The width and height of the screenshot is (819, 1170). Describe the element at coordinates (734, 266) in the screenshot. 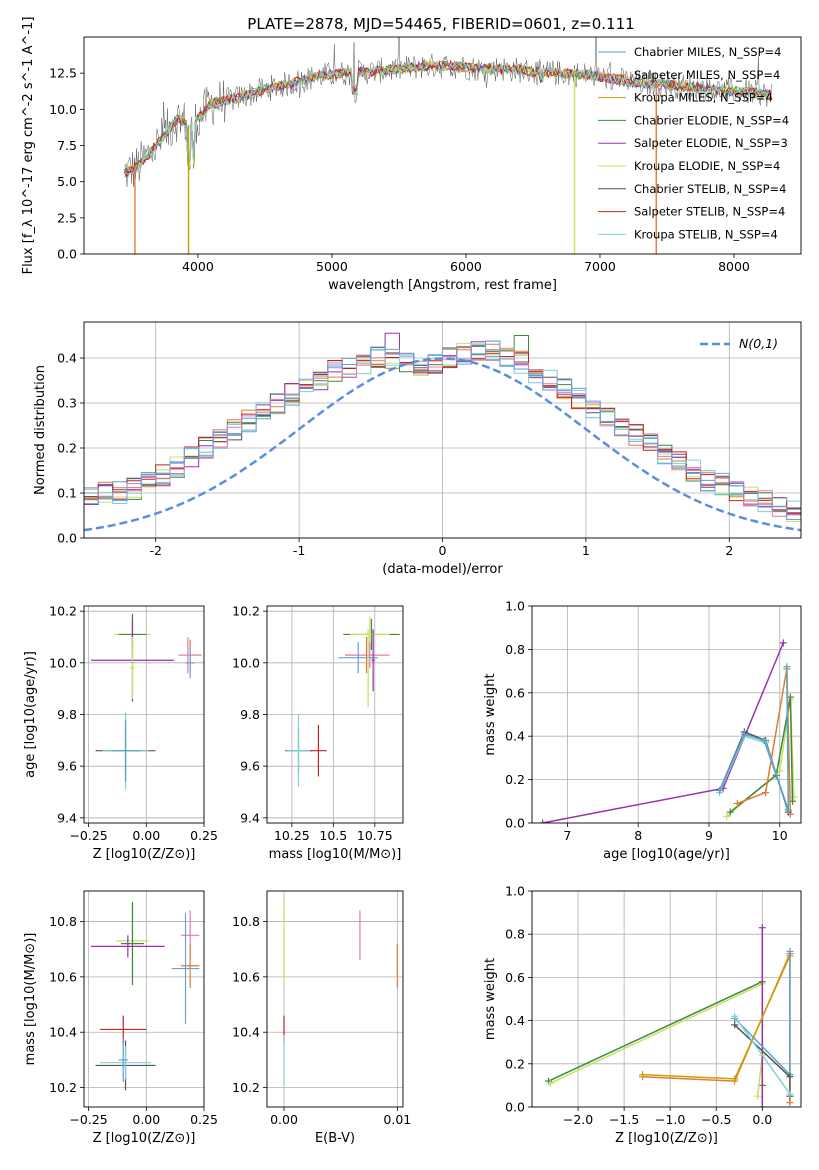

I see `x-tick-label: 8000` at that location.